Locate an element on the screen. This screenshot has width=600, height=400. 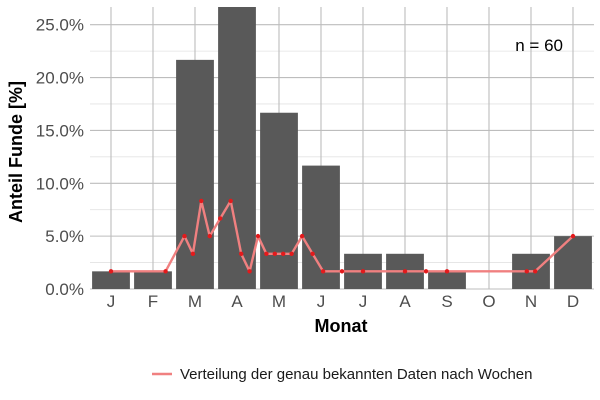
x-tick-label: O is located at coordinates (488, 301).